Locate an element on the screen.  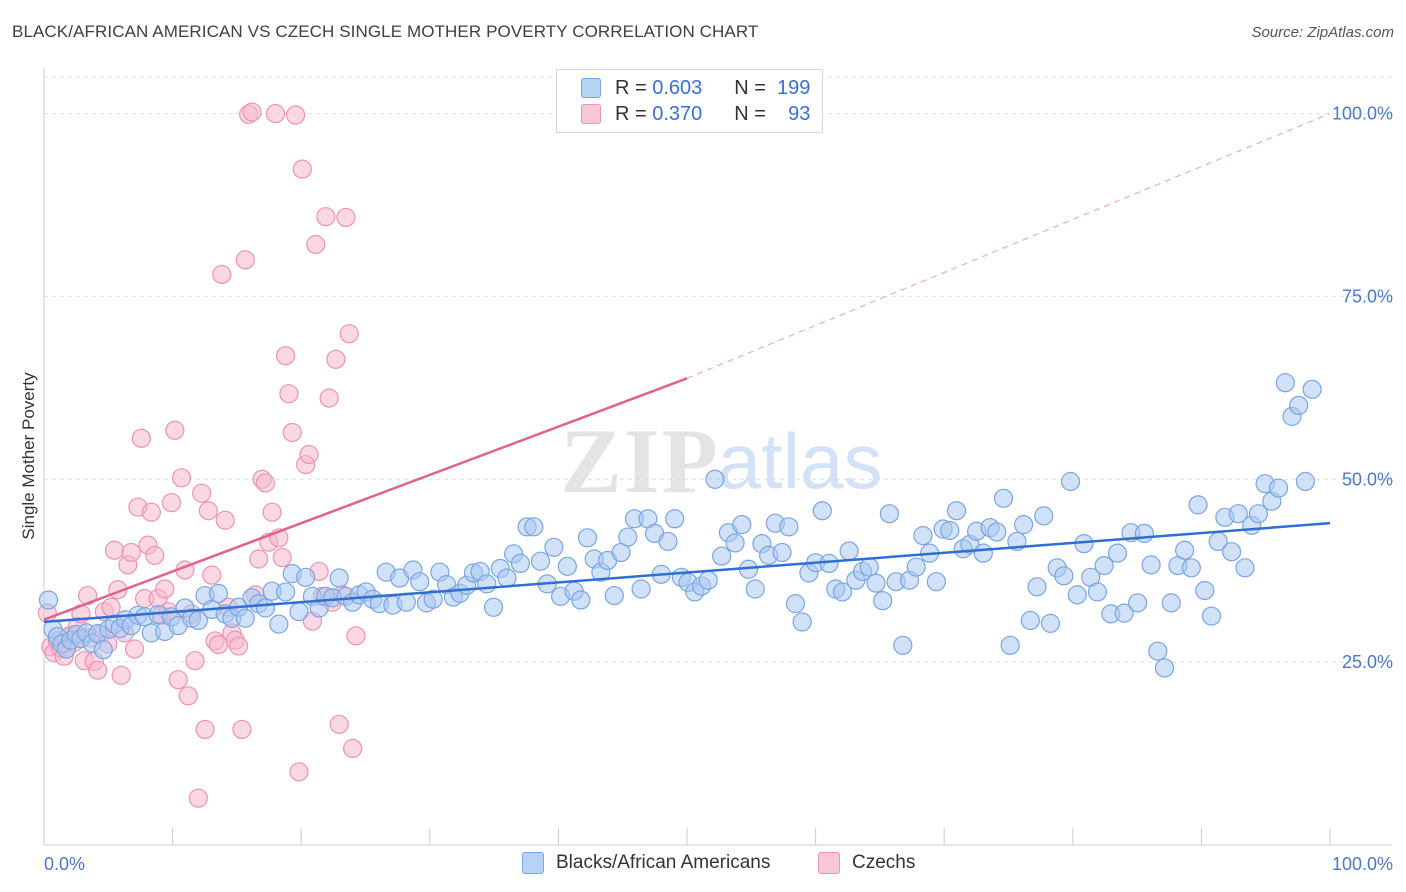
bottom-legend-swatch-pink is located at coordinates (829, 863).